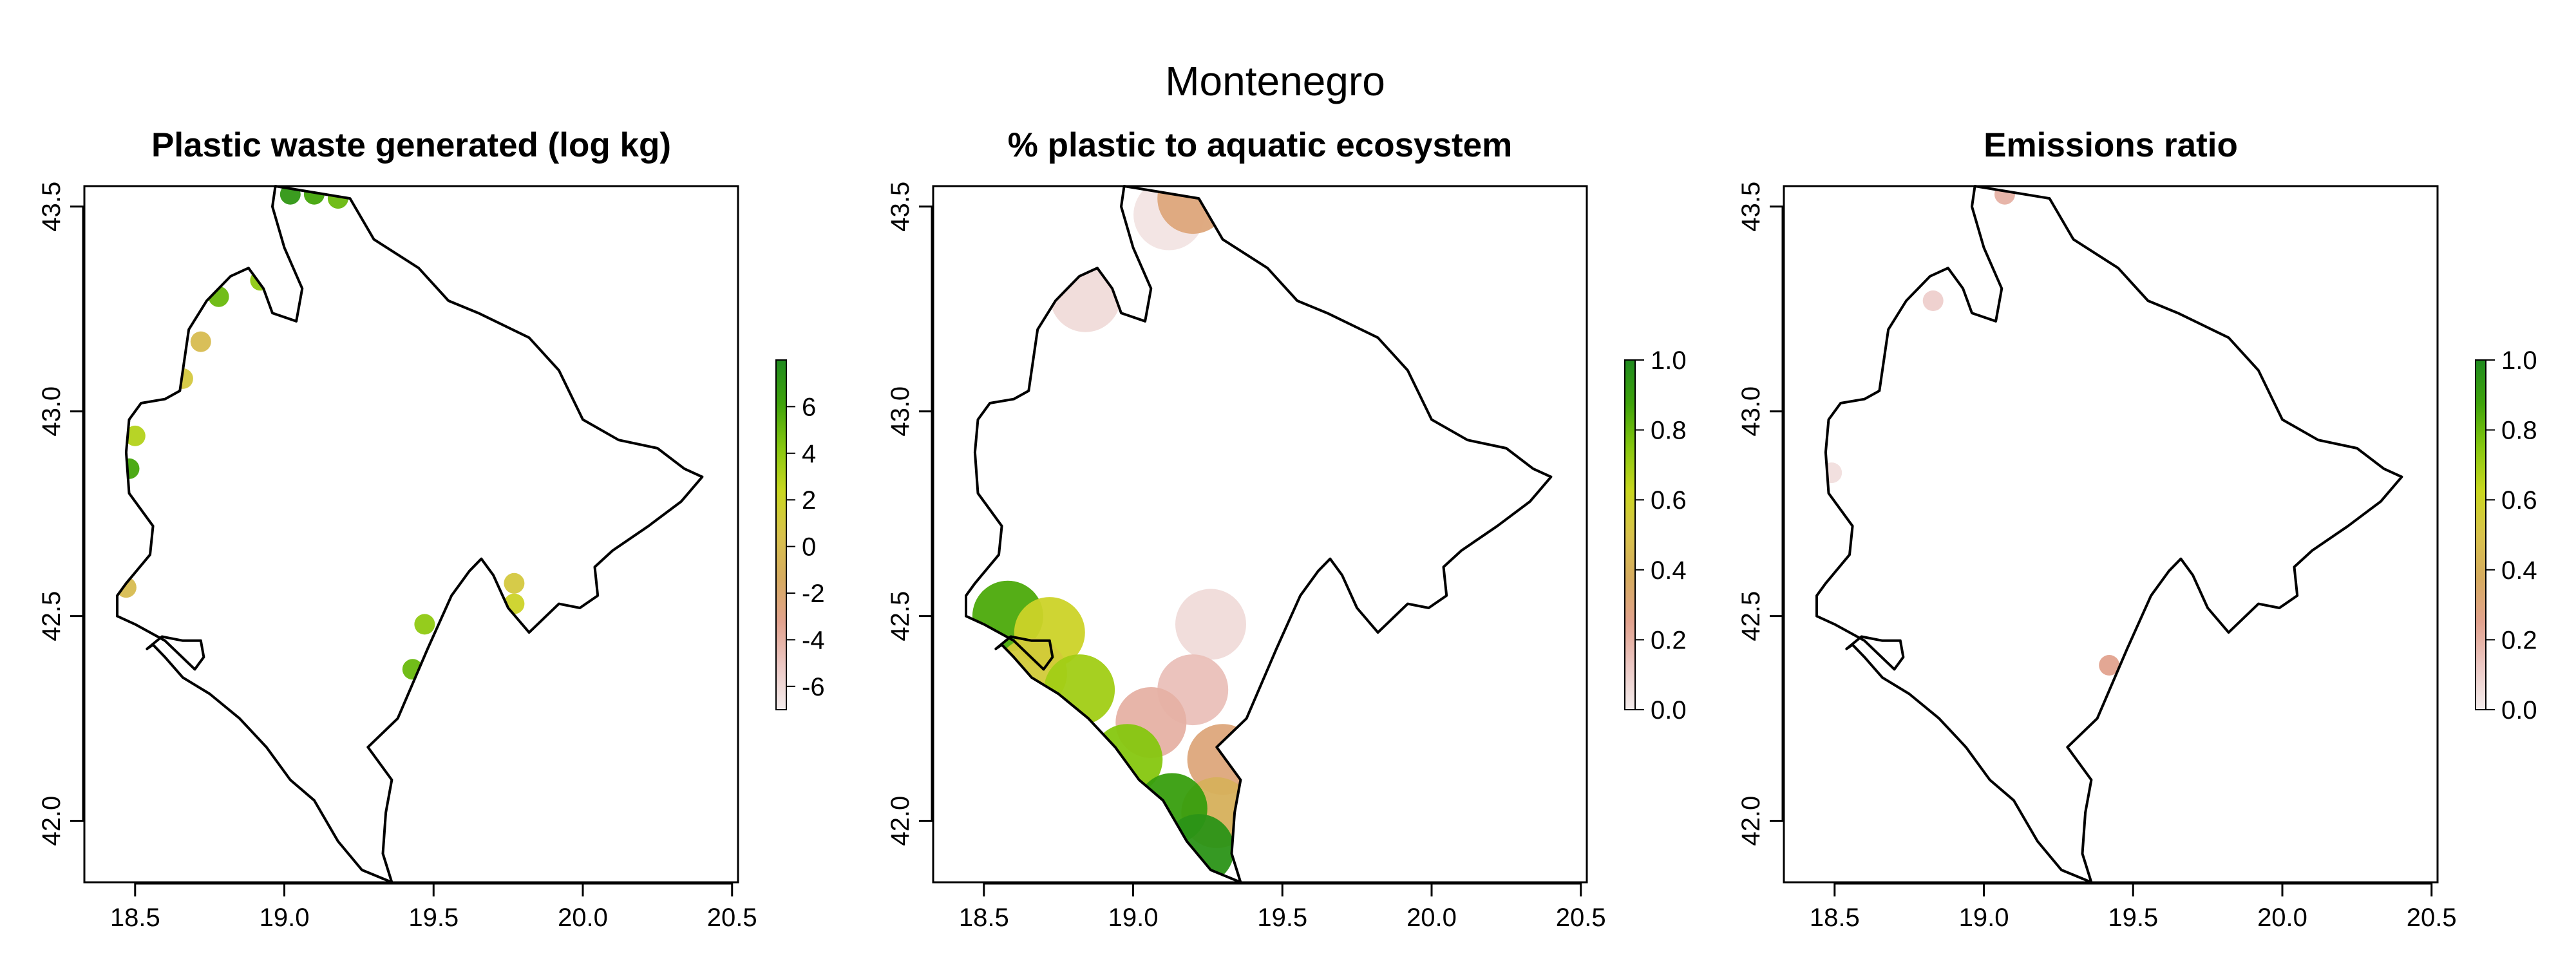  I want to click on colorbar: -6 -4 -2 0 2 4 6, so click(800, 534).